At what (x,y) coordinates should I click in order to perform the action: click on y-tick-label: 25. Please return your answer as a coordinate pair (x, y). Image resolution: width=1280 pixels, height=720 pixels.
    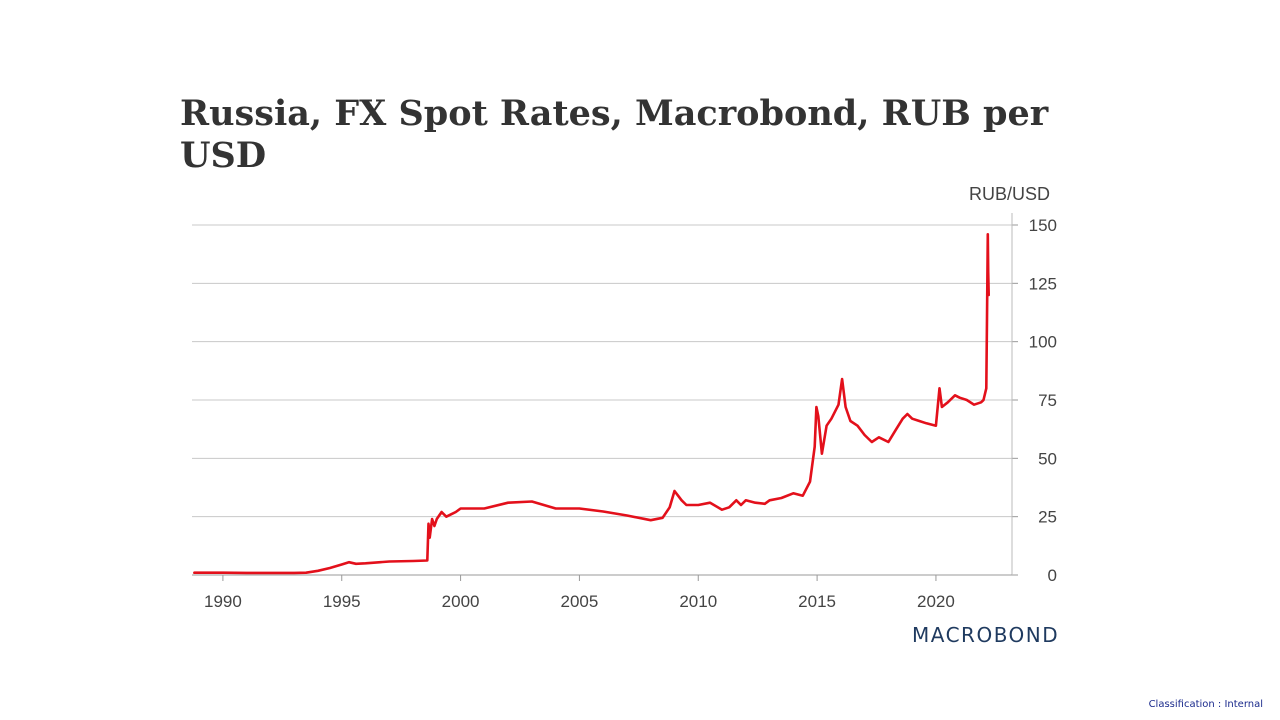
    Looking at the image, I should click on (1047, 517).